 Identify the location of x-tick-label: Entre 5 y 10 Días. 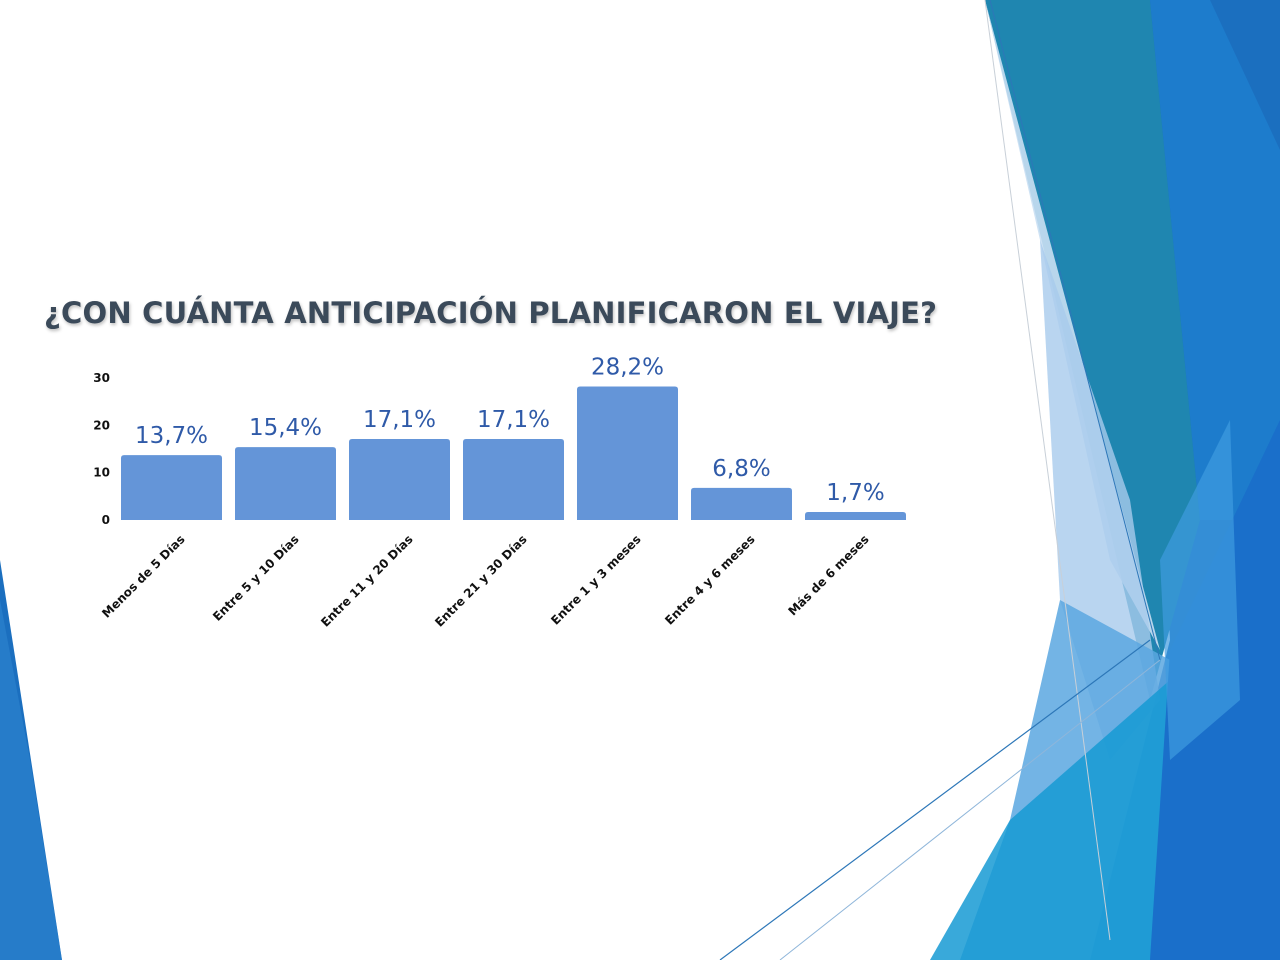
(256, 578).